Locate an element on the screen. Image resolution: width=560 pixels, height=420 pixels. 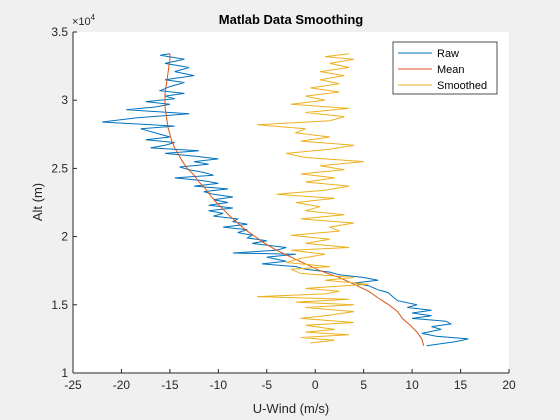
y-tick-label: 2 is located at coordinates (64, 237).